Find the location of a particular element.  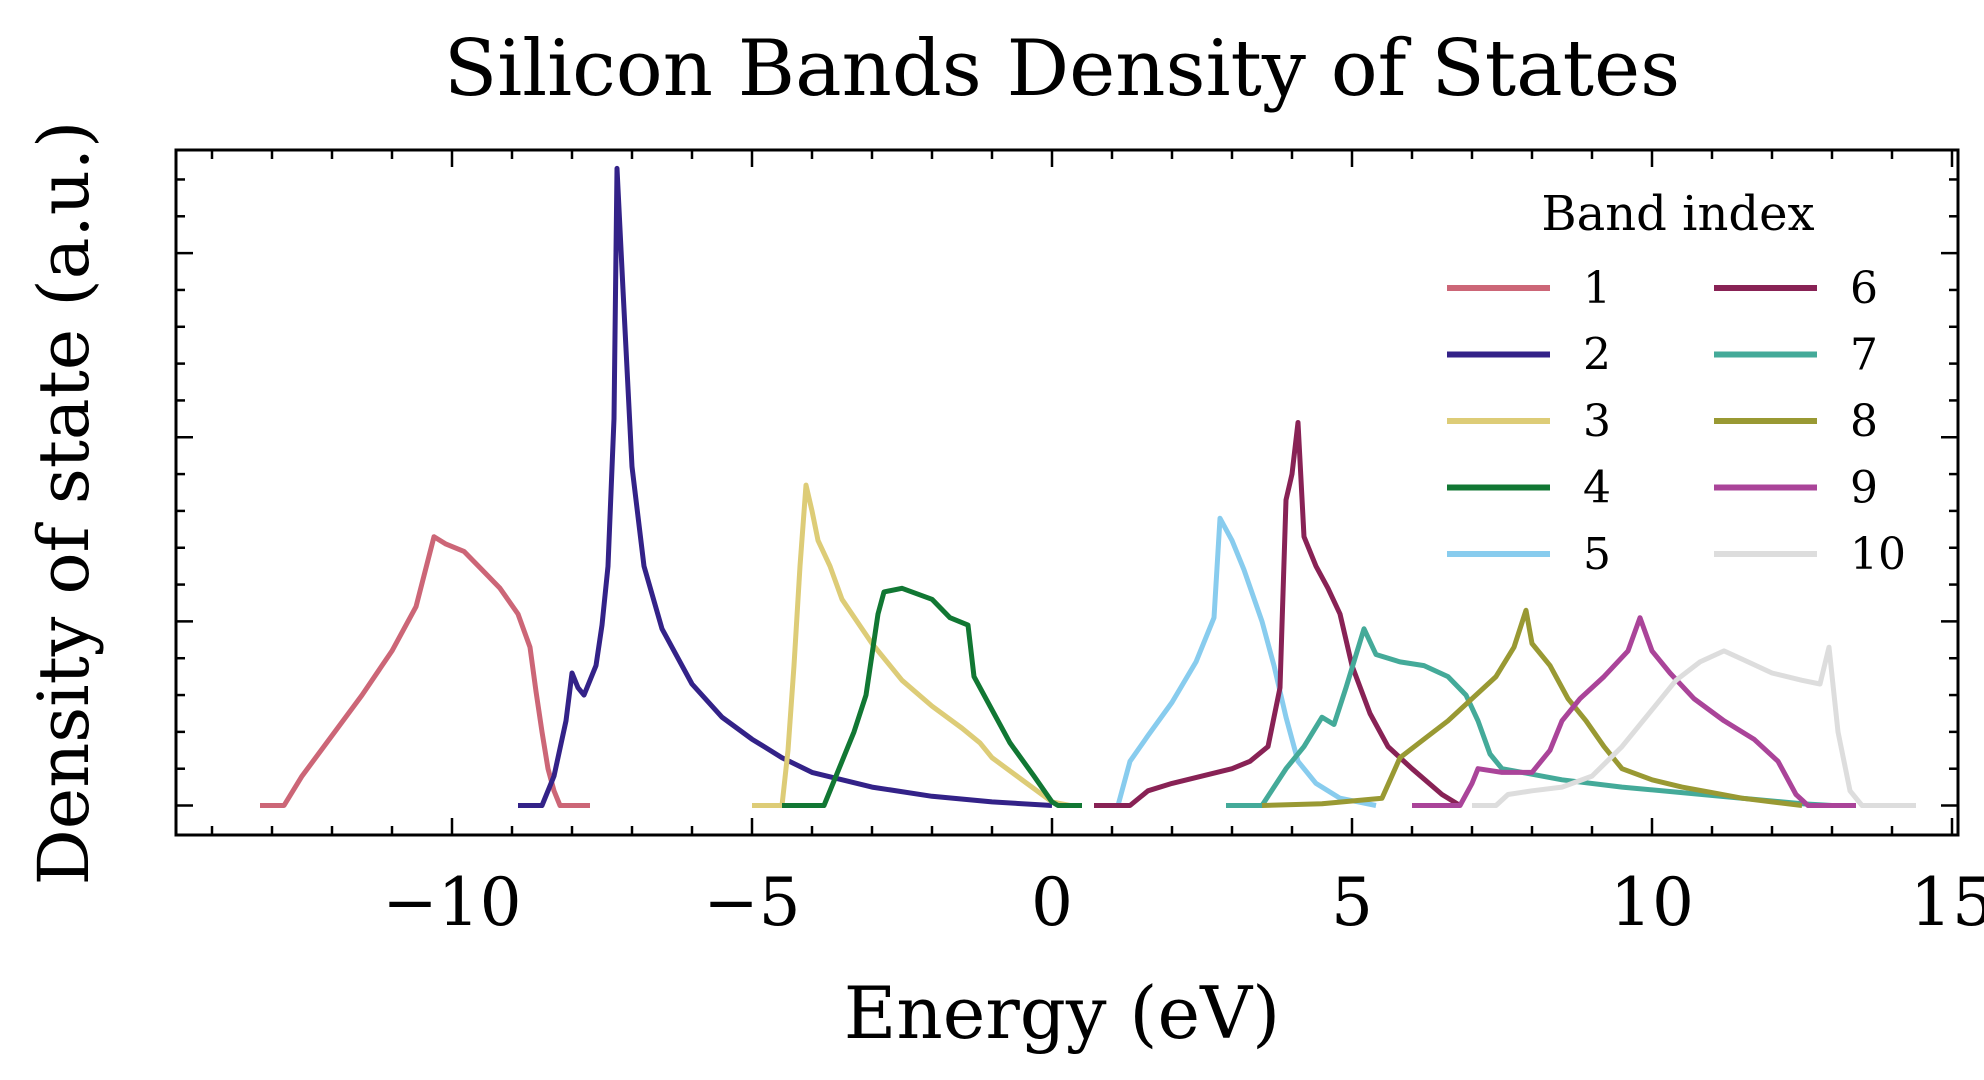

legend-title: Band index is located at coordinates (1677, 214).